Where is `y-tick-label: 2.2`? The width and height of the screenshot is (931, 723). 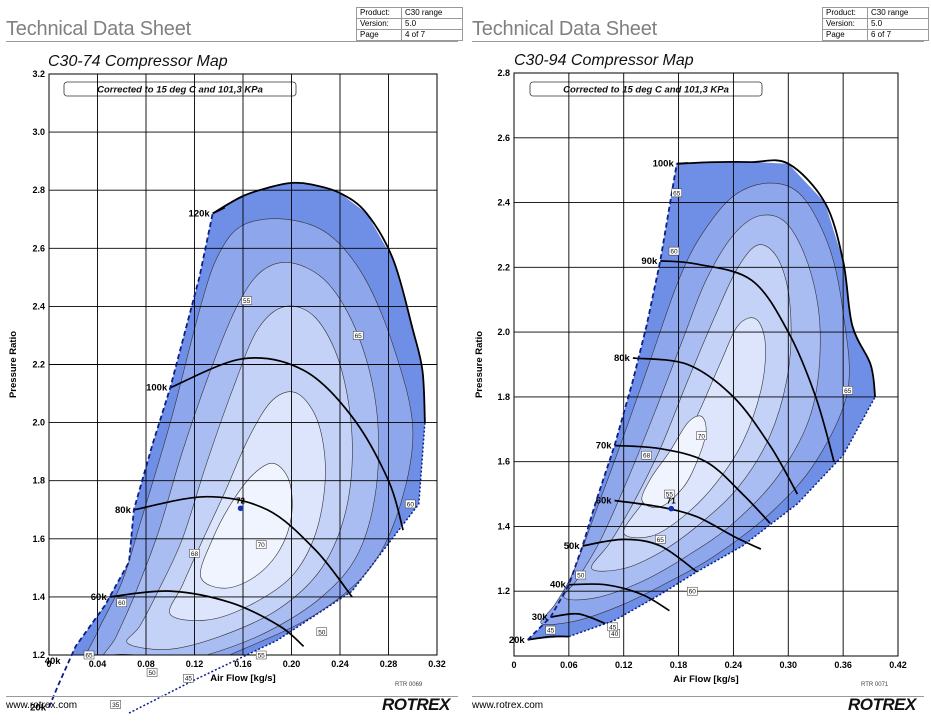
y-tick-label: 2.2 is located at coordinates (503, 267).